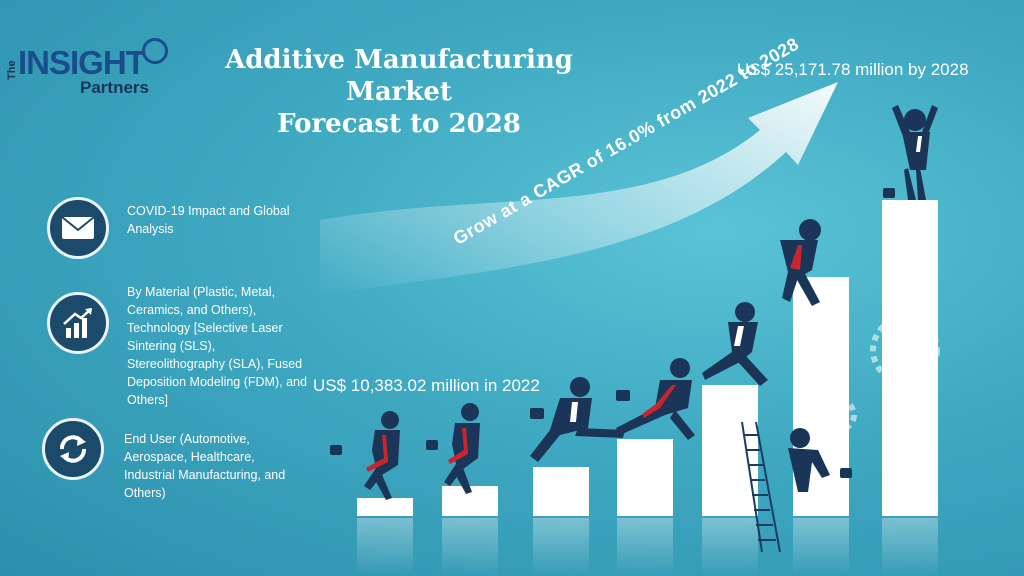  I want to click on recycle-arrows-icon, so click(73, 449).